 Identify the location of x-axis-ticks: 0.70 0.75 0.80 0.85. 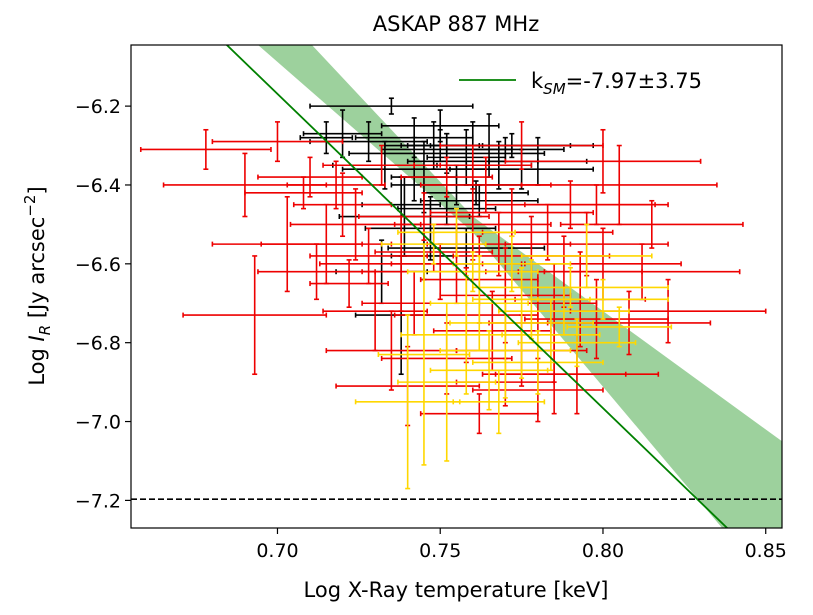
(521, 545).